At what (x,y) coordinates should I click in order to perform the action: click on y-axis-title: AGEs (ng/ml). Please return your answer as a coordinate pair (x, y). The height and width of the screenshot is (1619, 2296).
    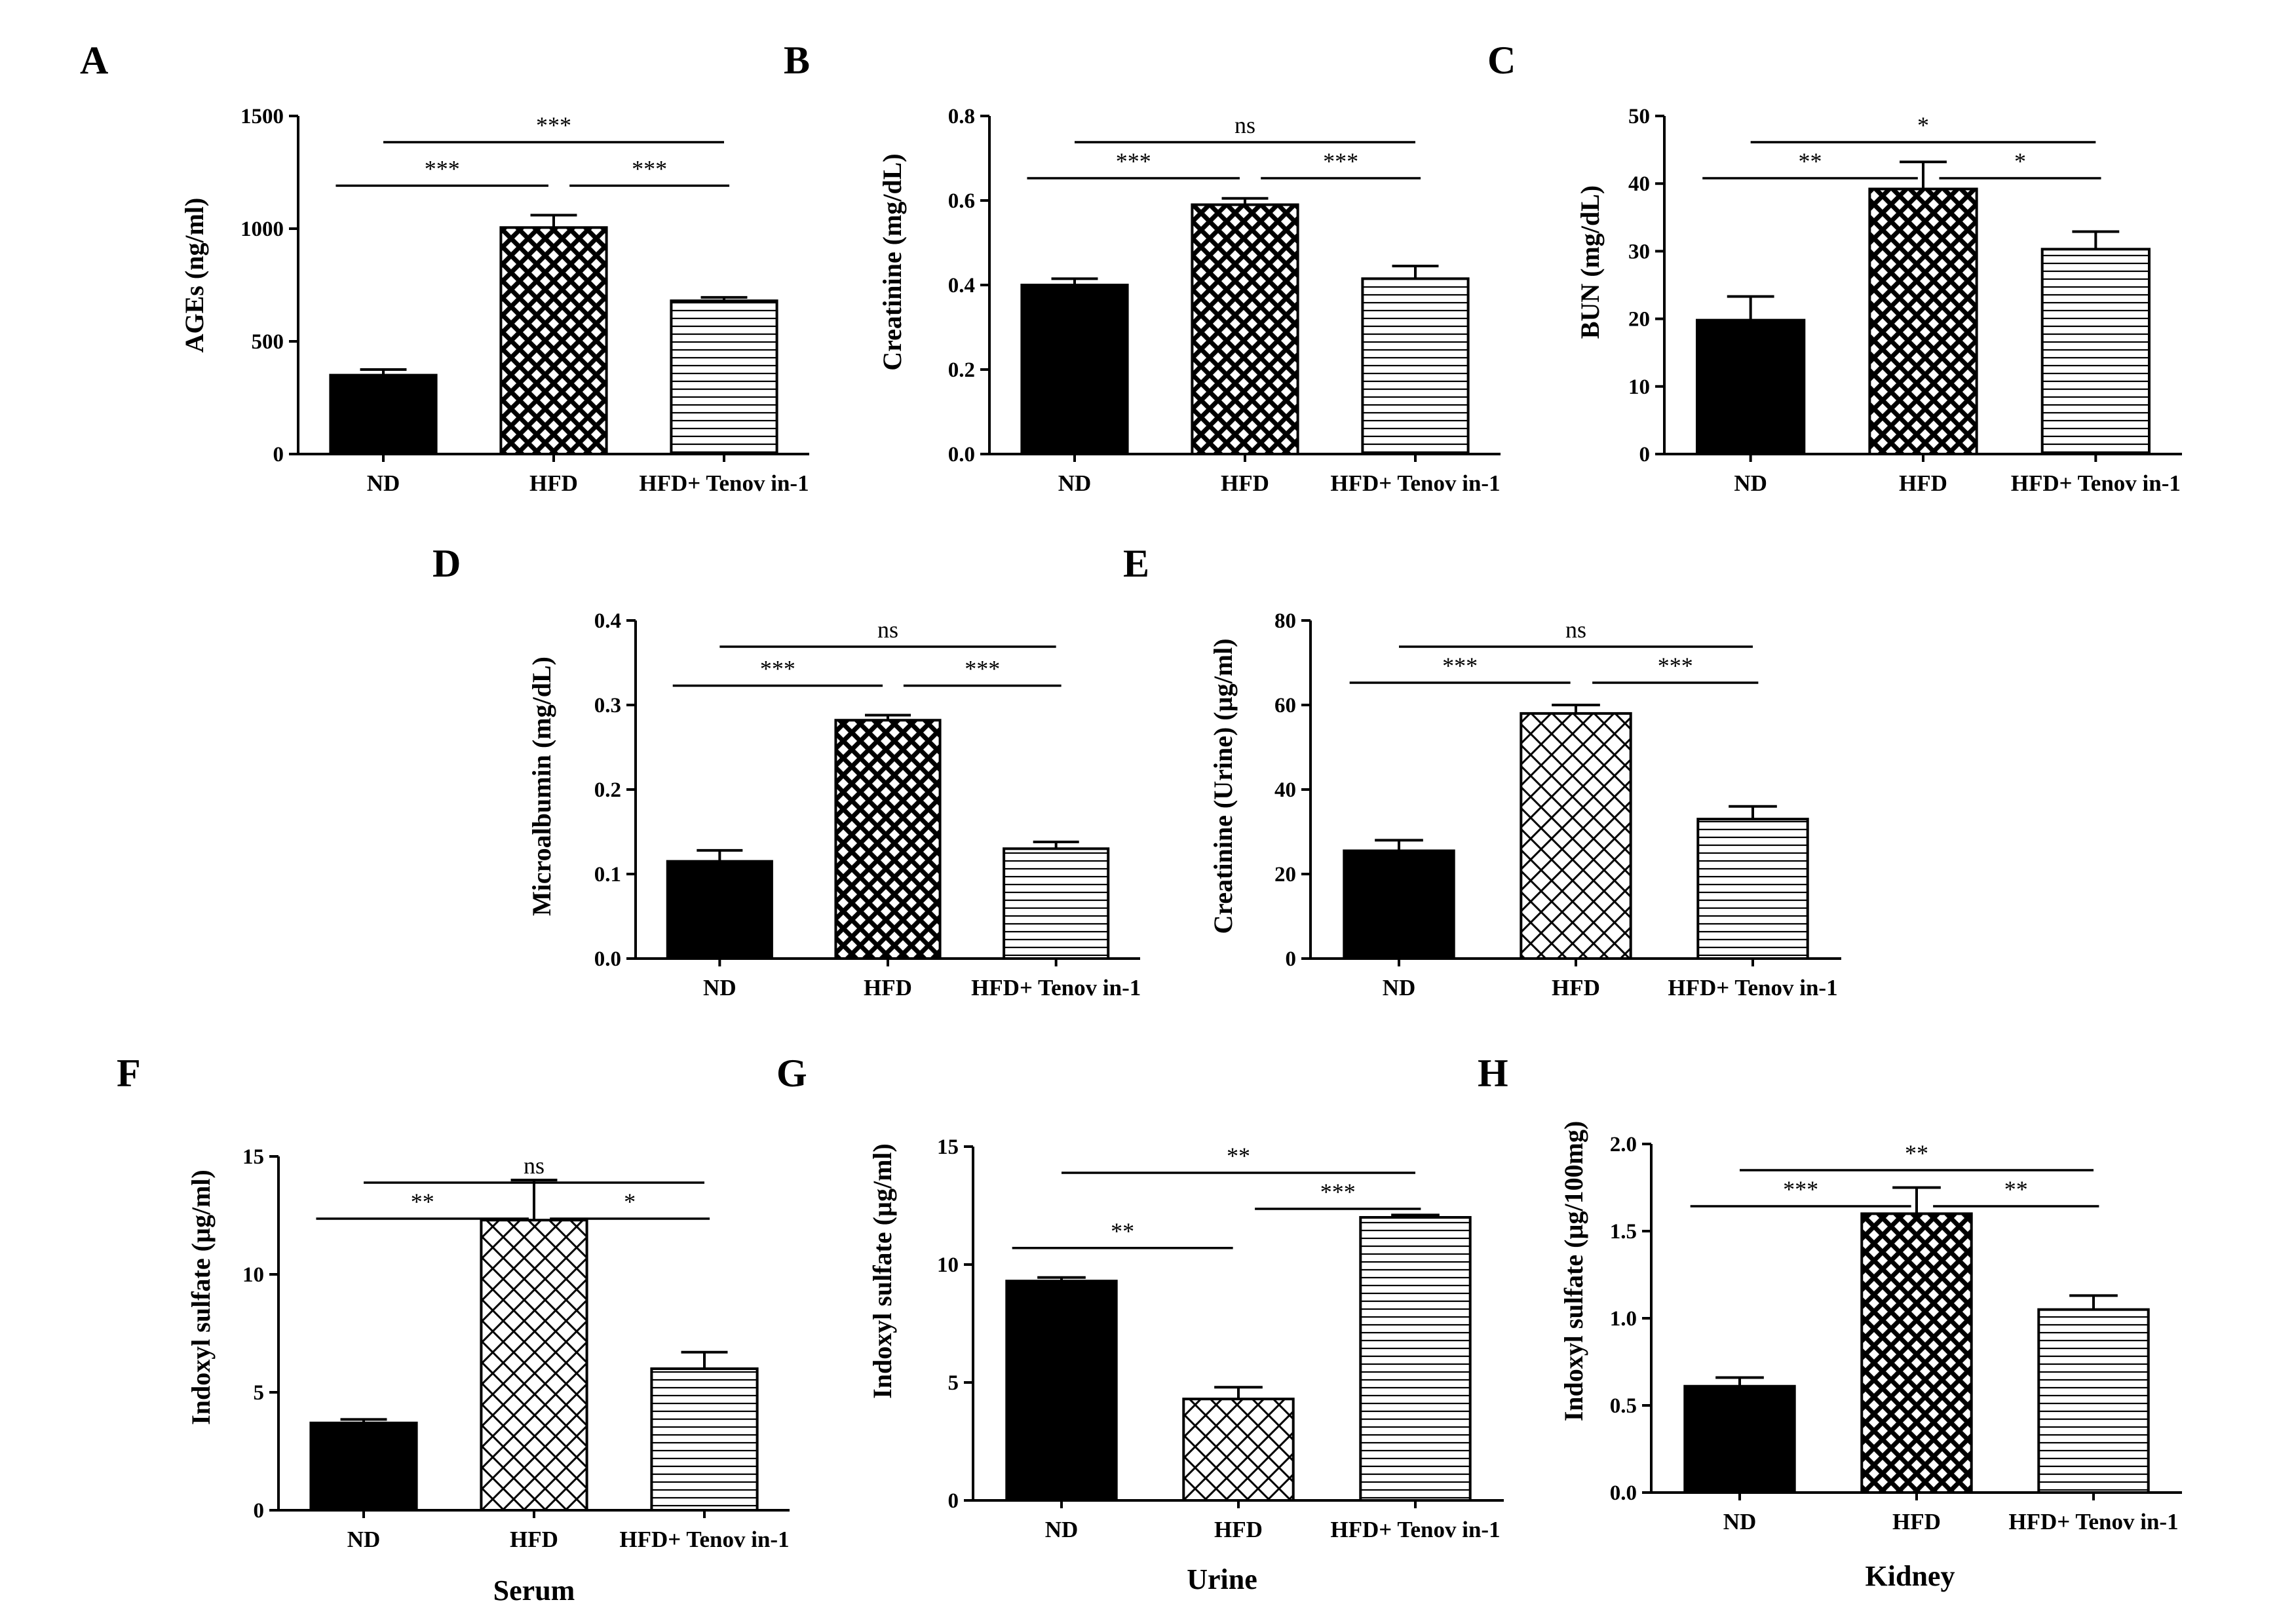
    Looking at the image, I should click on (194, 275).